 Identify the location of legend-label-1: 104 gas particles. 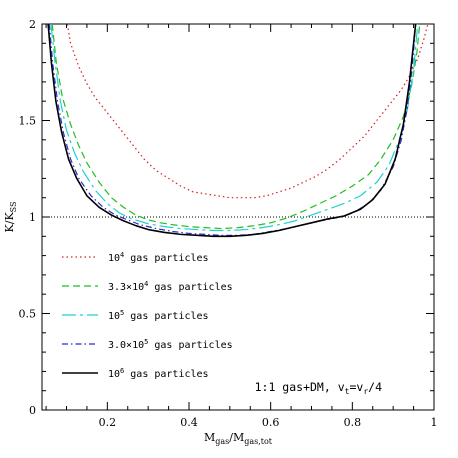
(158, 257).